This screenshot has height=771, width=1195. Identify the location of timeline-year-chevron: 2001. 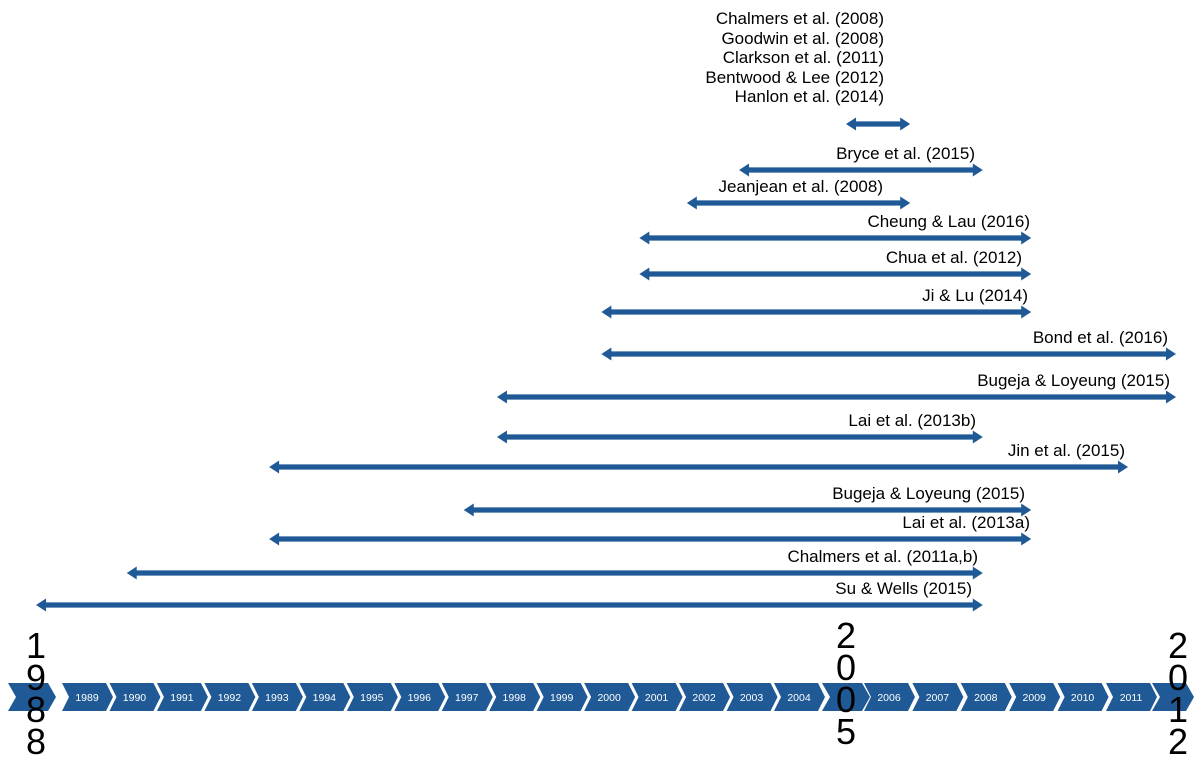
(657, 697).